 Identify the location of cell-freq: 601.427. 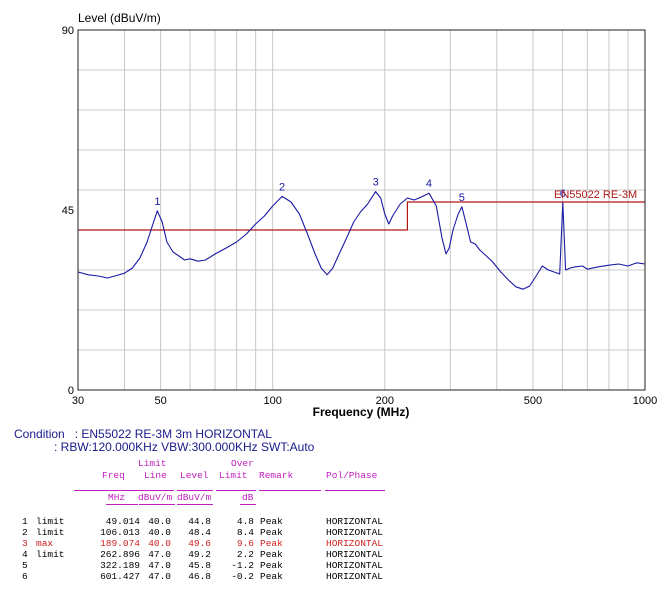
(120, 576).